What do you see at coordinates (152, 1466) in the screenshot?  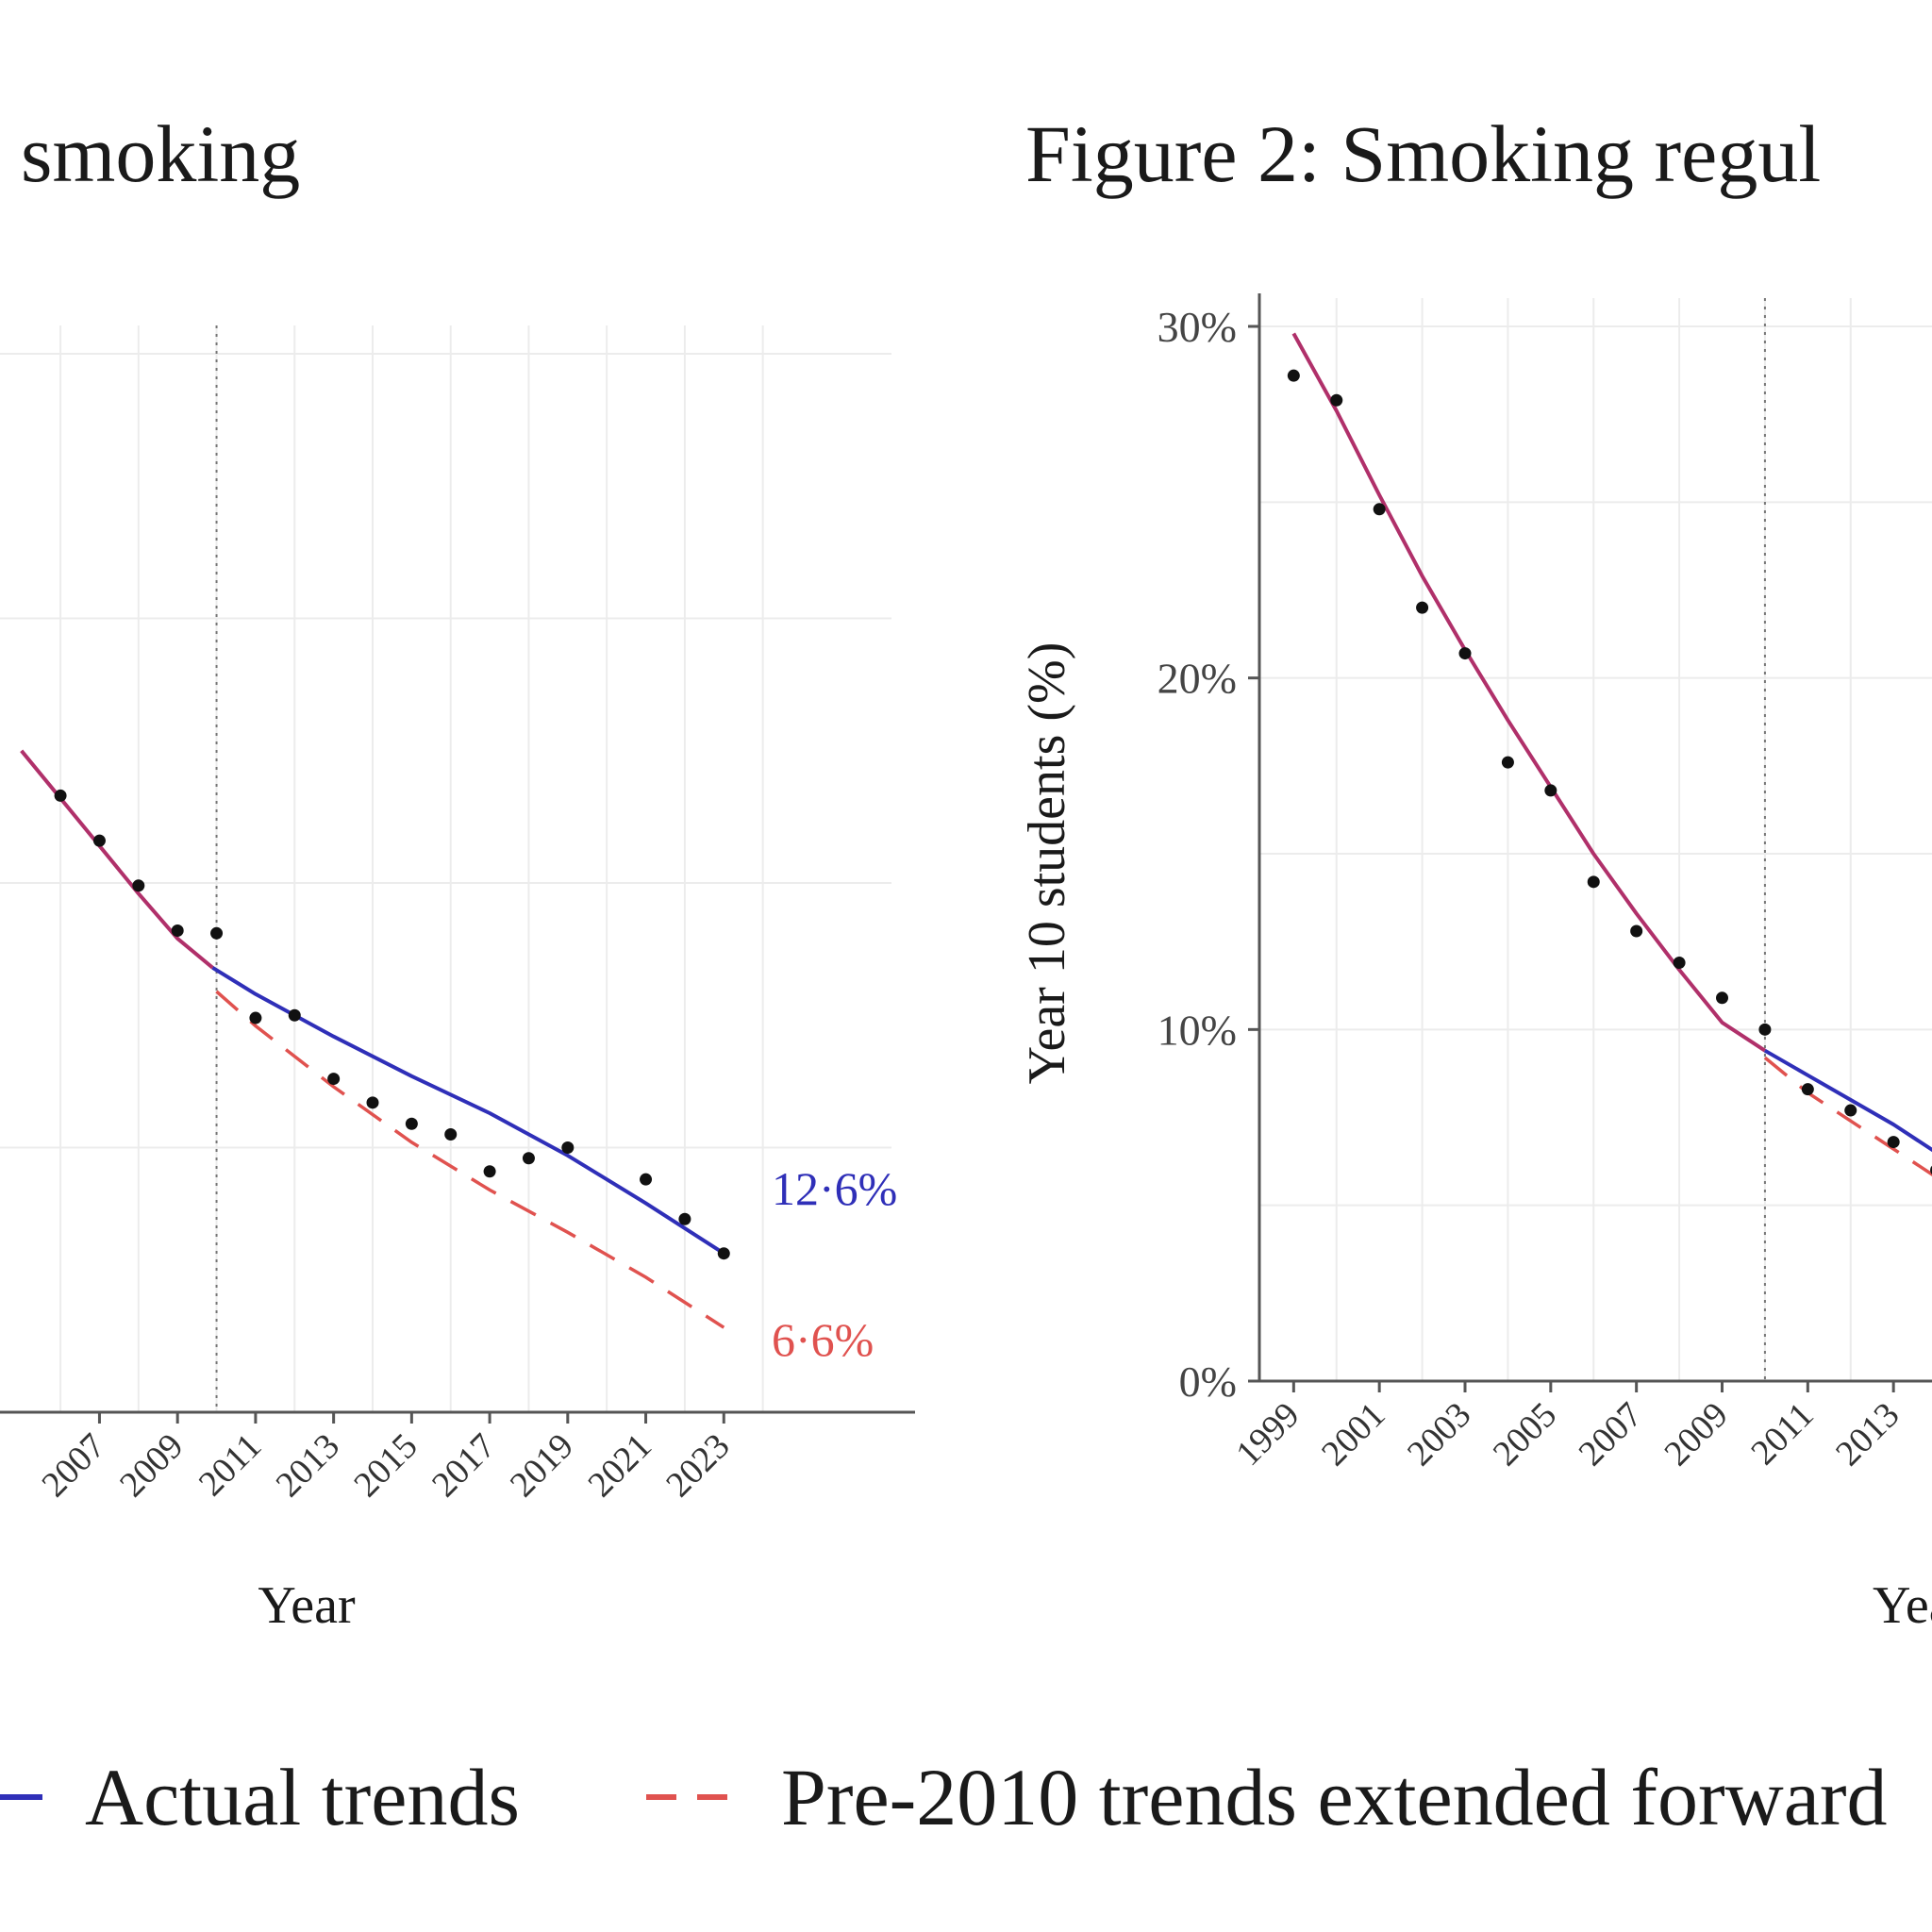 I see `left-x-tick-label: 2009` at bounding box center [152, 1466].